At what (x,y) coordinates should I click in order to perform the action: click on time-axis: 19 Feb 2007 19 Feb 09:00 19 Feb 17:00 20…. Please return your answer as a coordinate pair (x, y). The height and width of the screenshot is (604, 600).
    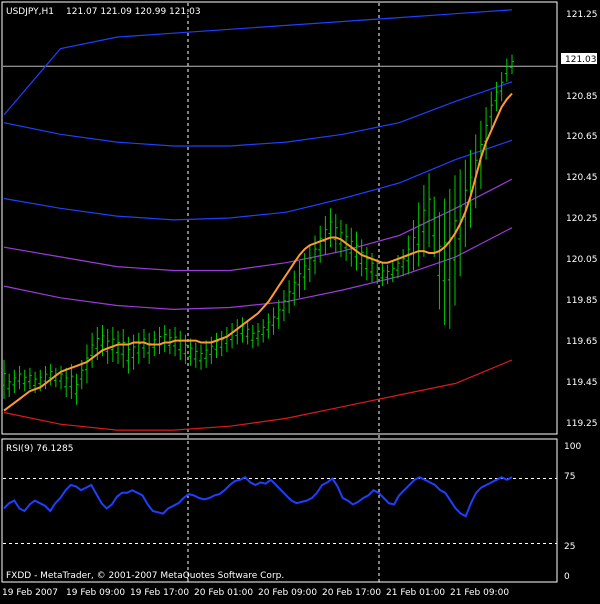
    Looking at the image, I should click on (255, 593).